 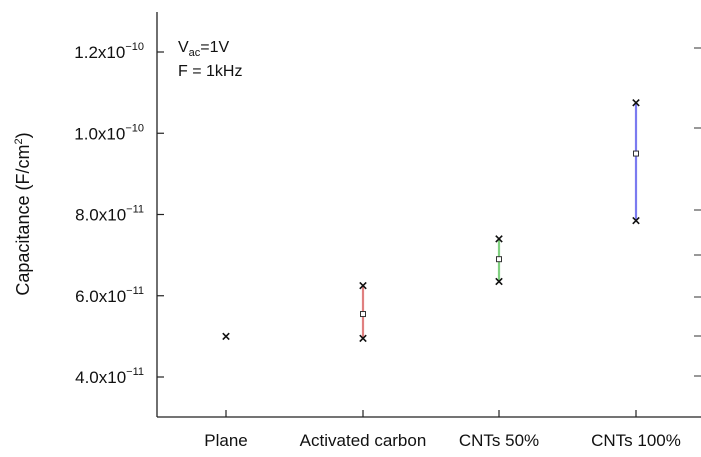 What do you see at coordinates (210, 71) in the screenshot?
I see `frequency-annotation: F = 1kHz` at bounding box center [210, 71].